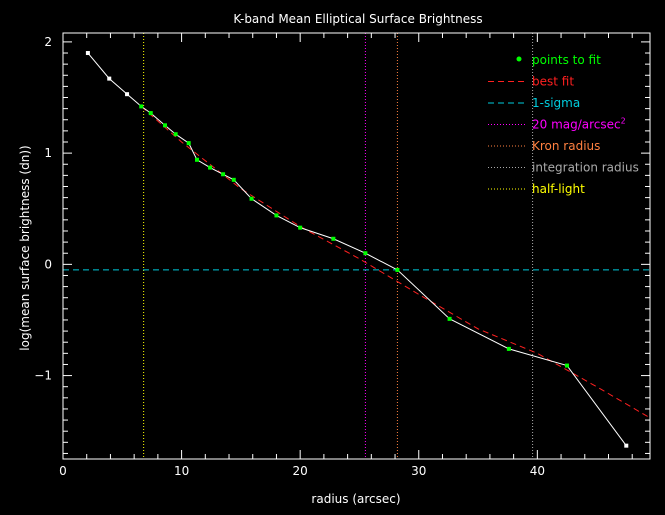  I want to click on legend-item: 1-sigma, so click(534, 103).